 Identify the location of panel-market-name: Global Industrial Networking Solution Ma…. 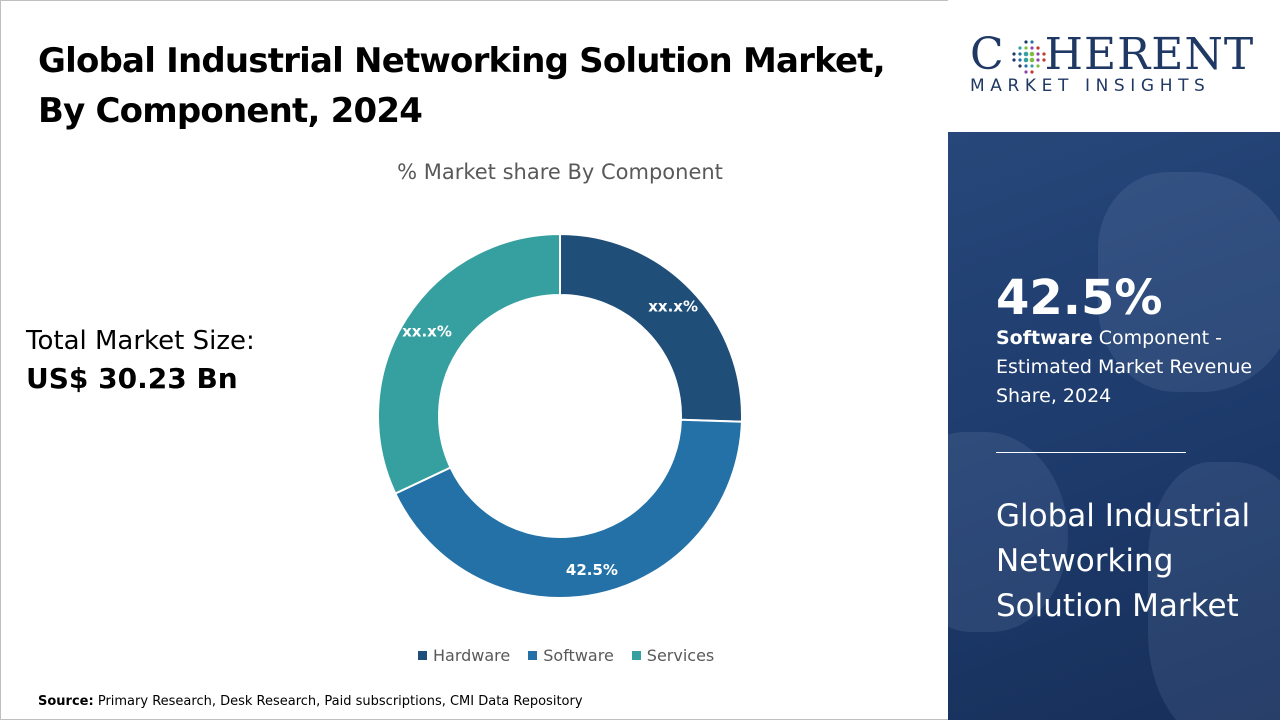
(1123, 561).